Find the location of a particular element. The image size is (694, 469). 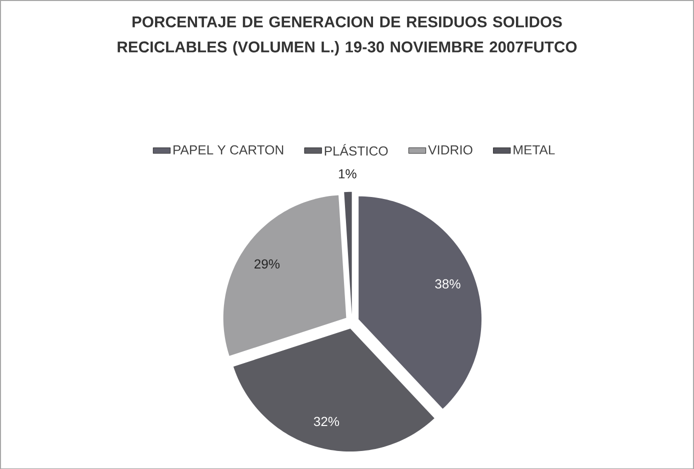

legend-label: METAL is located at coordinates (534, 149).